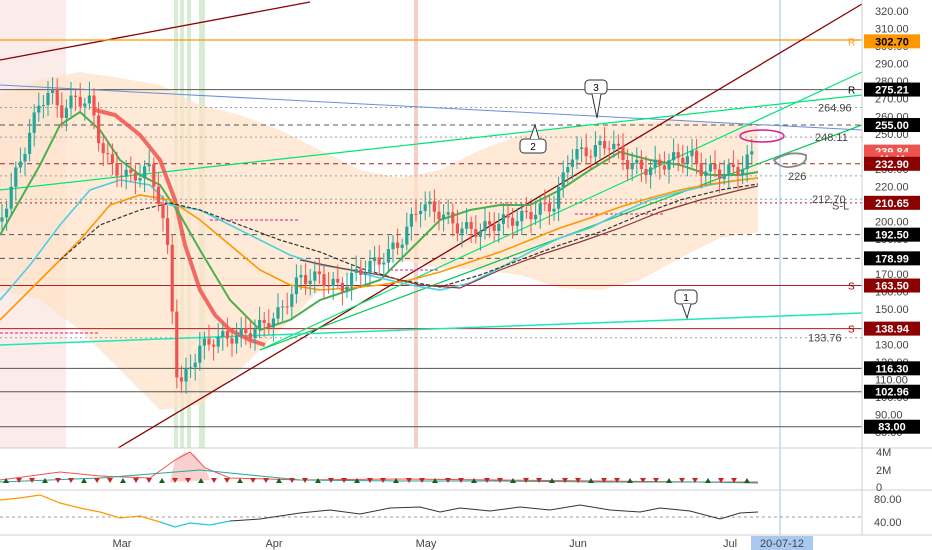 The width and height of the screenshot is (932, 550). What do you see at coordinates (891, 369) in the screenshot?
I see `price-tag-text: 116.30` at bounding box center [891, 369].